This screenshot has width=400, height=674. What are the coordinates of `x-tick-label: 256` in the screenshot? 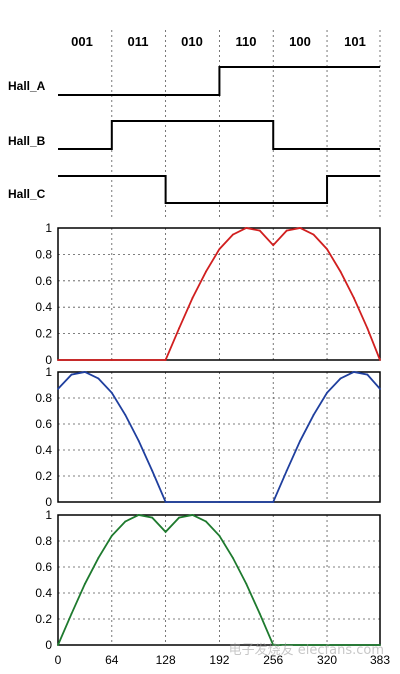 It's located at (273, 660).